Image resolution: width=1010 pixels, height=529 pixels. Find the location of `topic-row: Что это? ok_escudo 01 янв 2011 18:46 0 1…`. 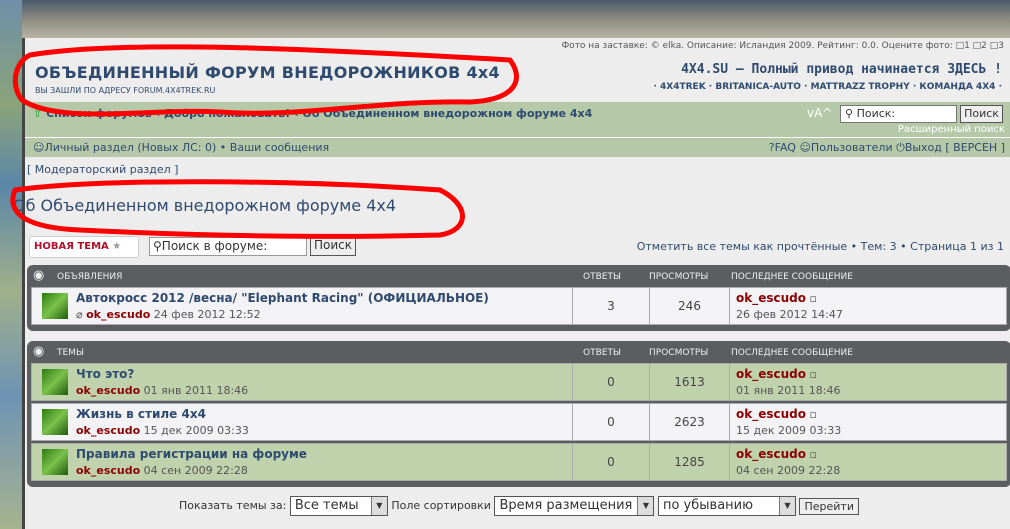

topic-row: Что это? ok_escudo 01 янв 2011 18:46 0 1… is located at coordinates (519, 382).